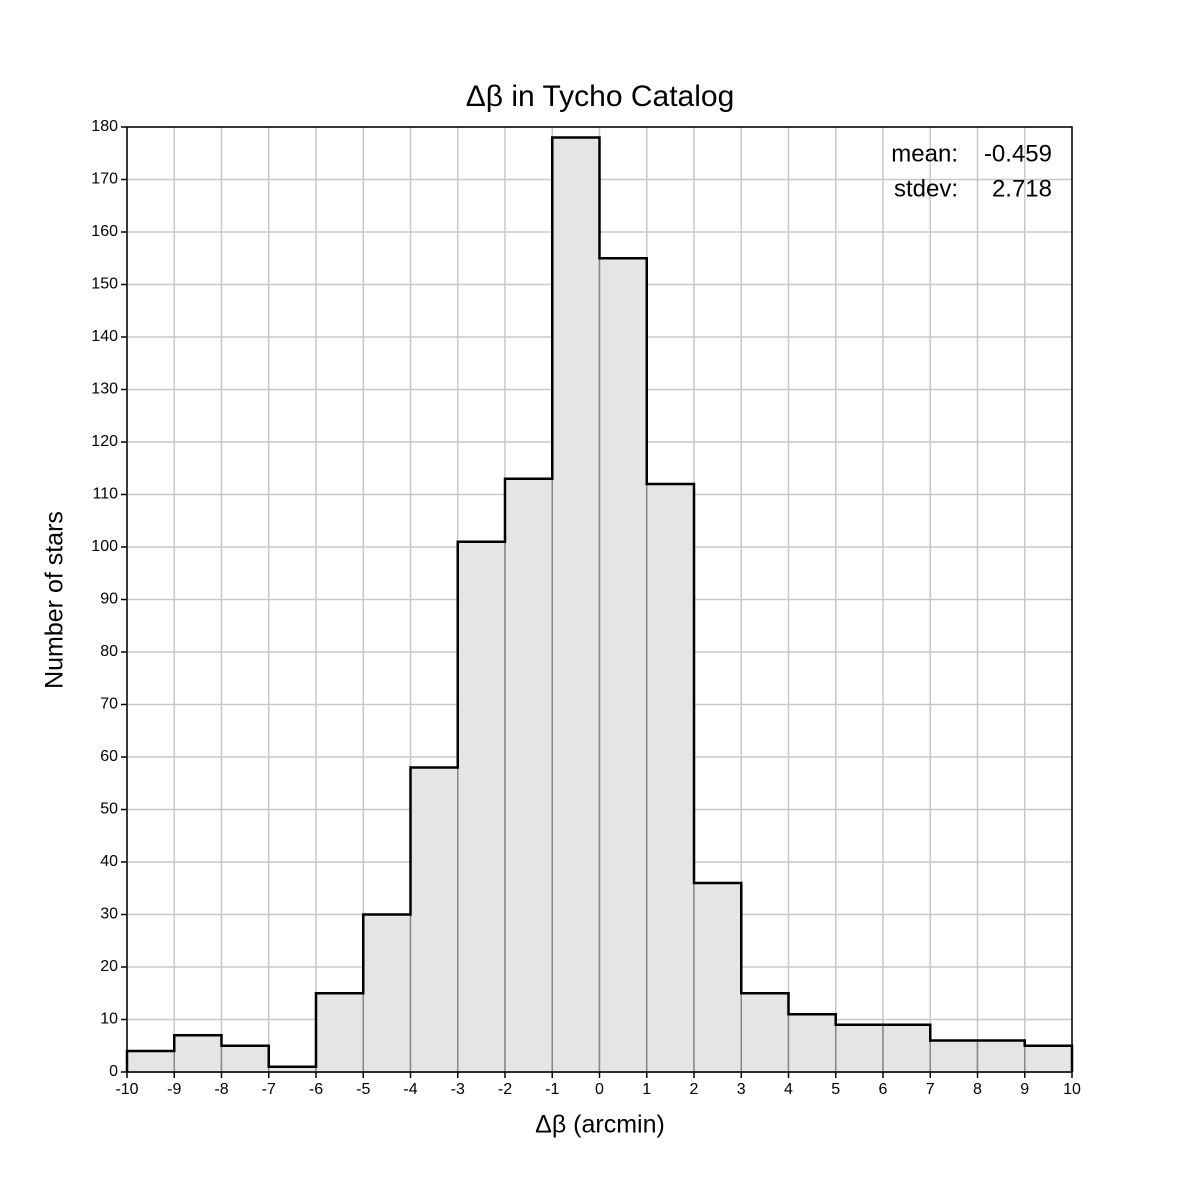  Describe the element at coordinates (926, 188) in the screenshot. I see `annotation-label: stdev:` at that location.